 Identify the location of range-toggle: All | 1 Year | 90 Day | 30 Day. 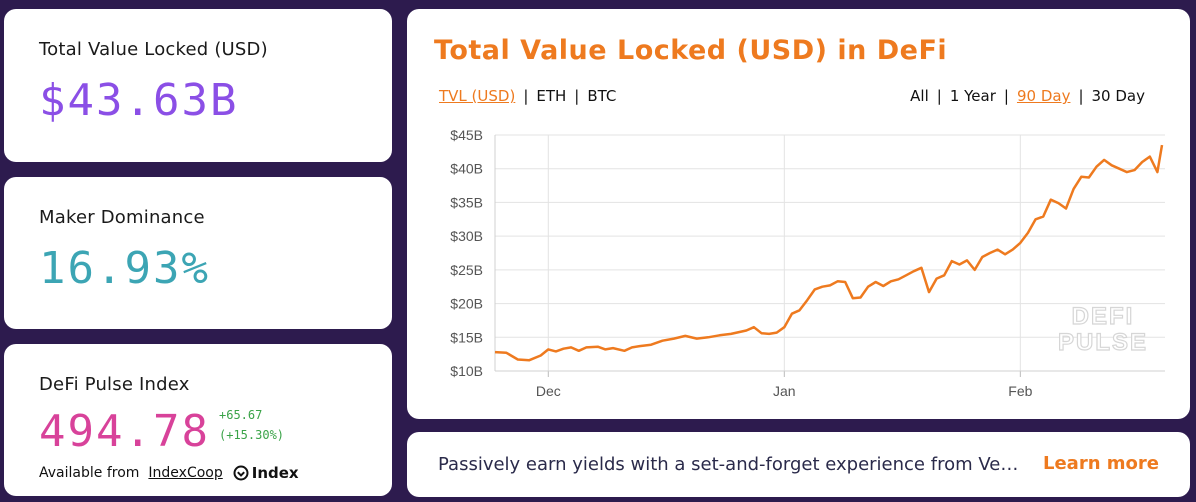
(1027, 96).